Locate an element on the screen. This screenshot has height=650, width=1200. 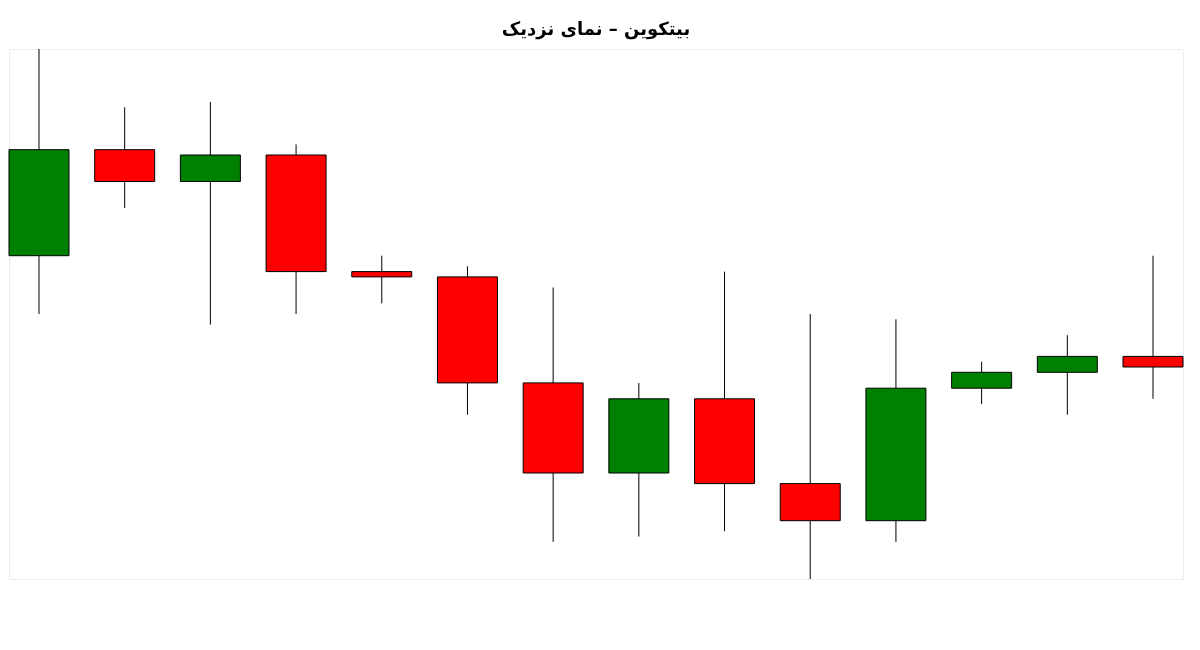
chart-title: بیتکوین – نمای نزدیک is located at coordinates (596, 28).